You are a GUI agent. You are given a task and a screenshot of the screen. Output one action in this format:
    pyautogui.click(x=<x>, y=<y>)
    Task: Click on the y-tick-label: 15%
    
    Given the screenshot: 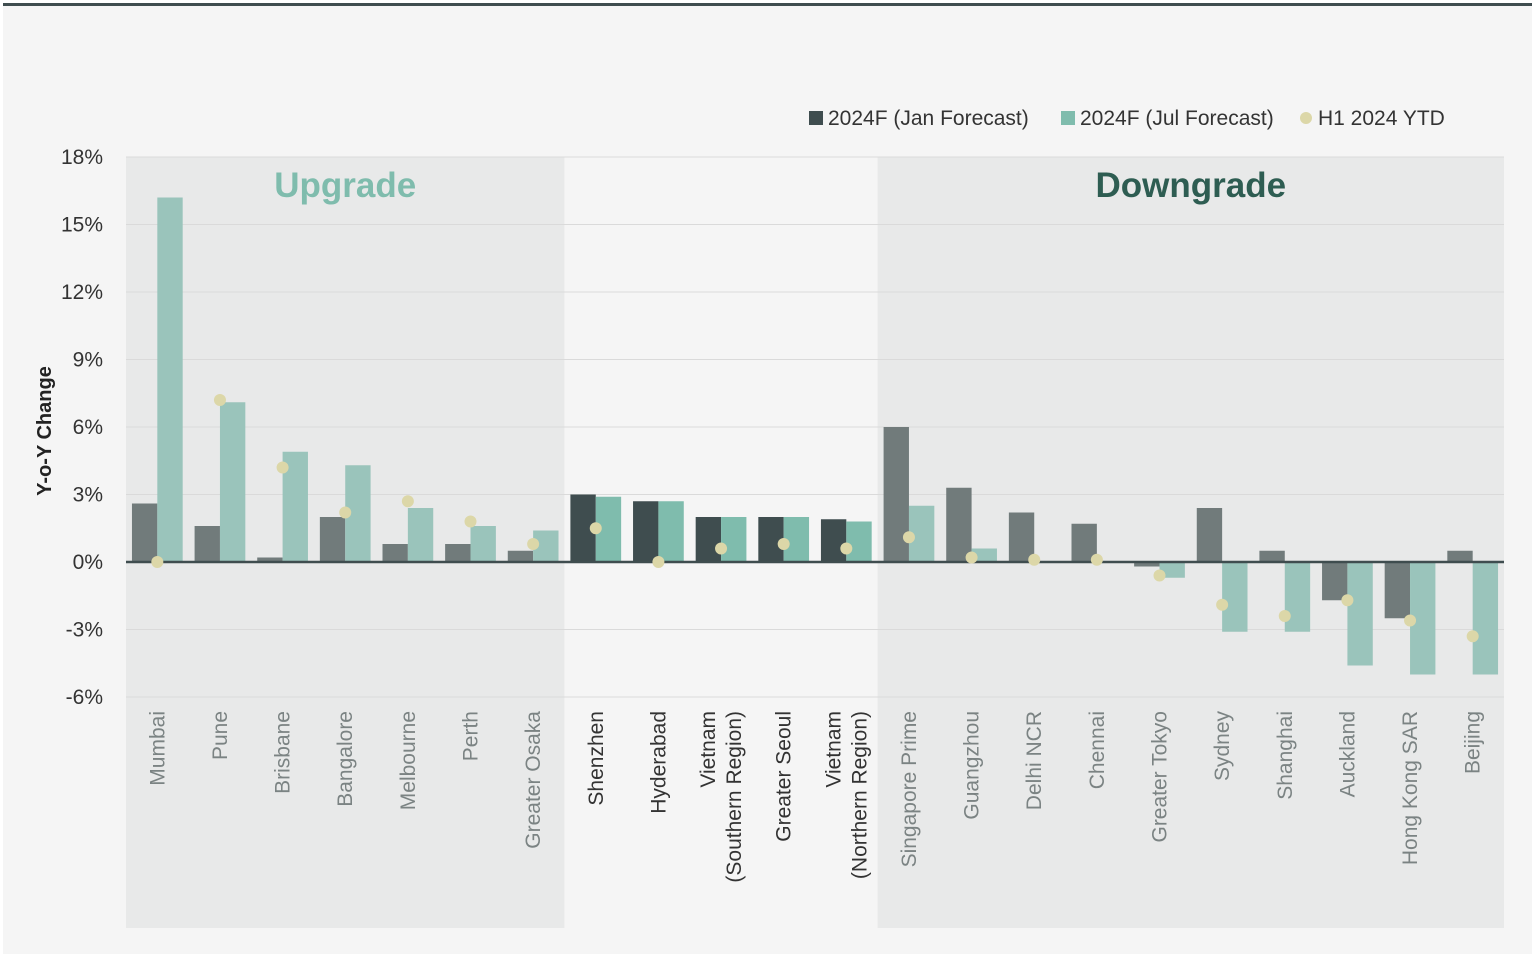 What is the action you would take?
    pyautogui.click(x=82, y=225)
    